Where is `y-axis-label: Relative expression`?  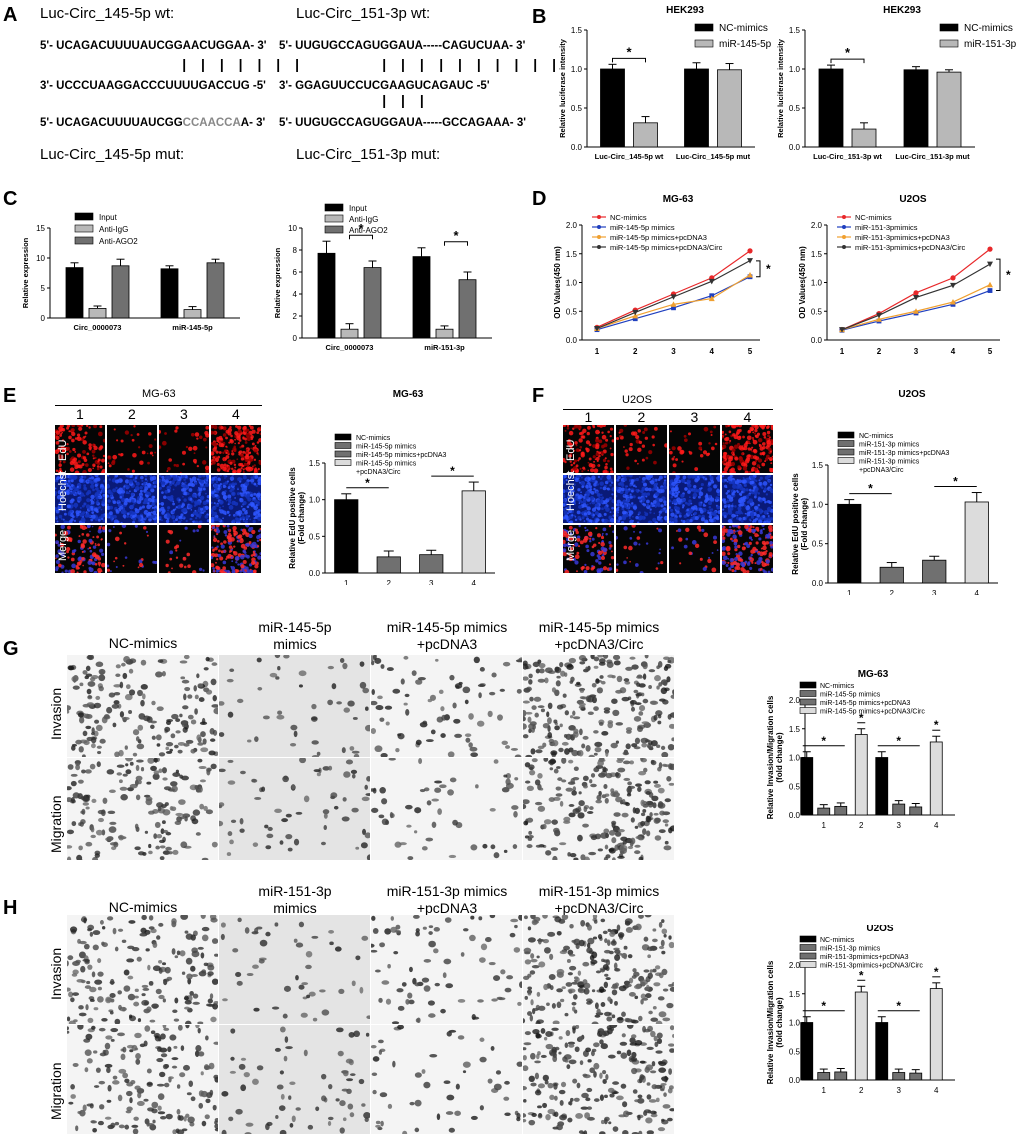
y-axis-label: Relative expression is located at coordinates (277, 282).